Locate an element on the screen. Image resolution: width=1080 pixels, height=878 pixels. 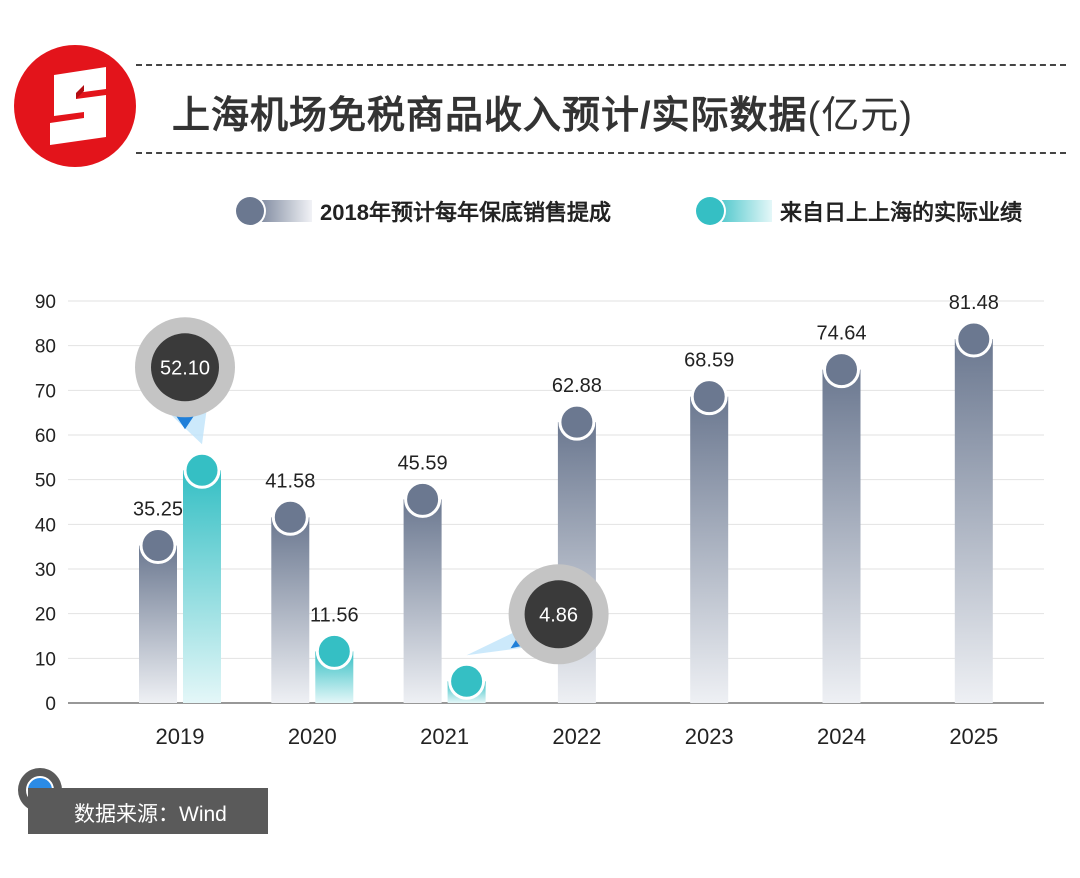
bar-forecast-2020 is located at coordinates (290, 610).